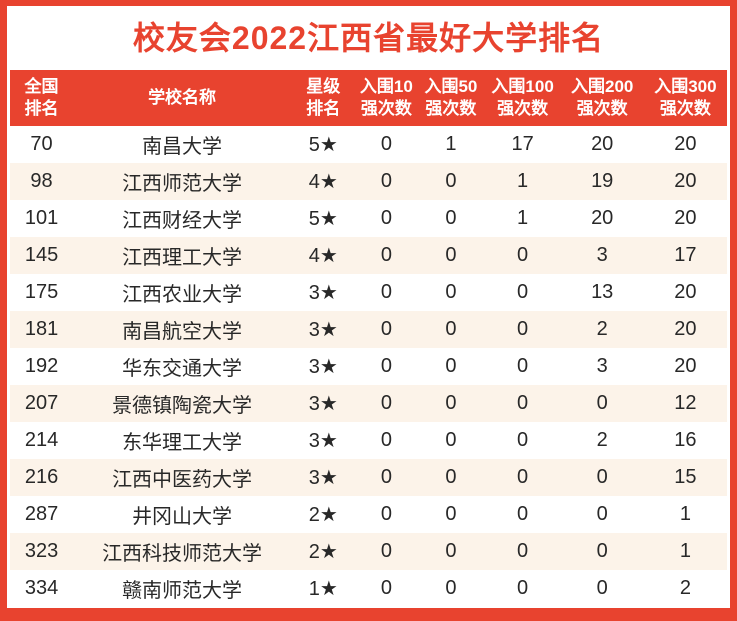 The height and width of the screenshot is (621, 737). What do you see at coordinates (451, 144) in the screenshot?
I see `cell-top50: 1` at bounding box center [451, 144].